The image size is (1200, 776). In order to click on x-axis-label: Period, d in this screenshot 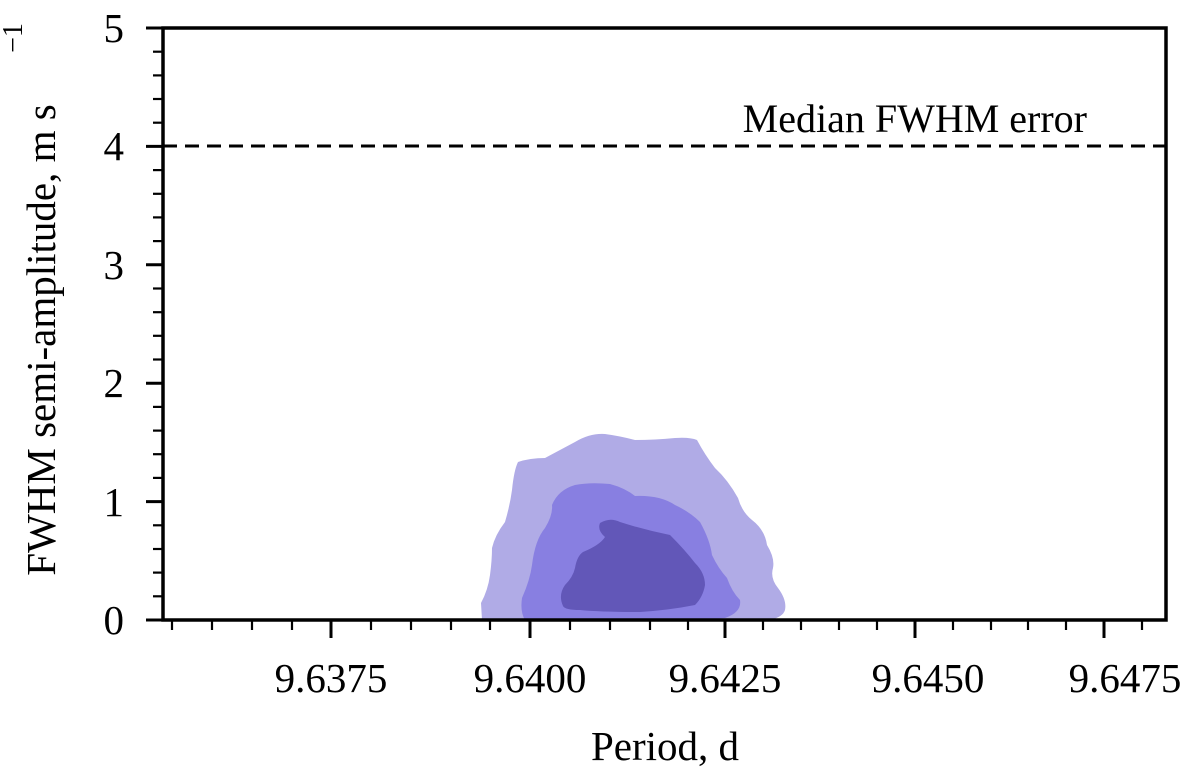, I will do `click(665, 746)`.